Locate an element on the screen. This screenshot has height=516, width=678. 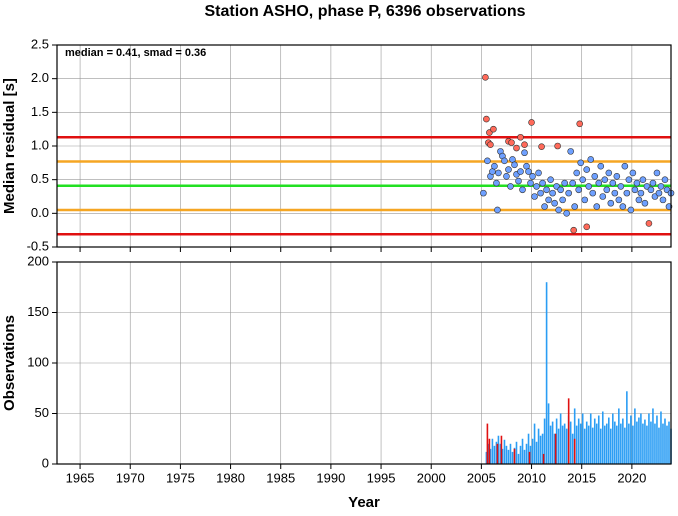
x-tick-label: 1970 is located at coordinates (130, 477).